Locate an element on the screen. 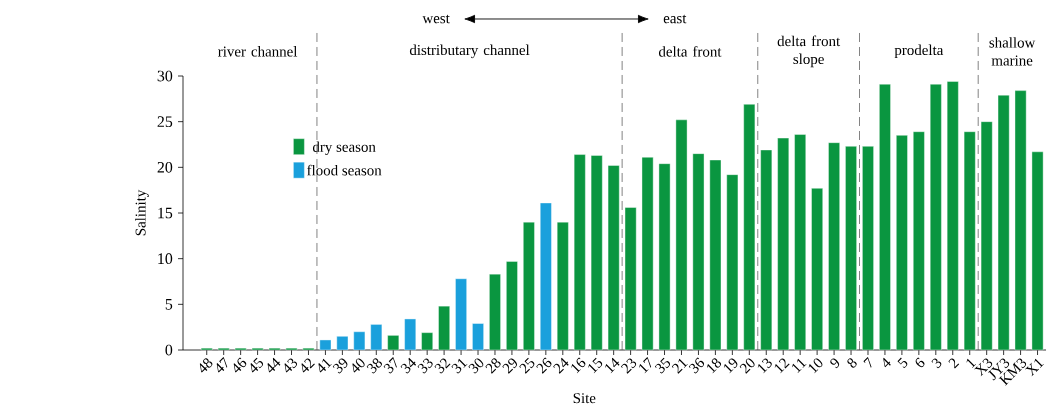 The width and height of the screenshot is (1048, 405). text: shallow marine is located at coordinates (1012, 51).